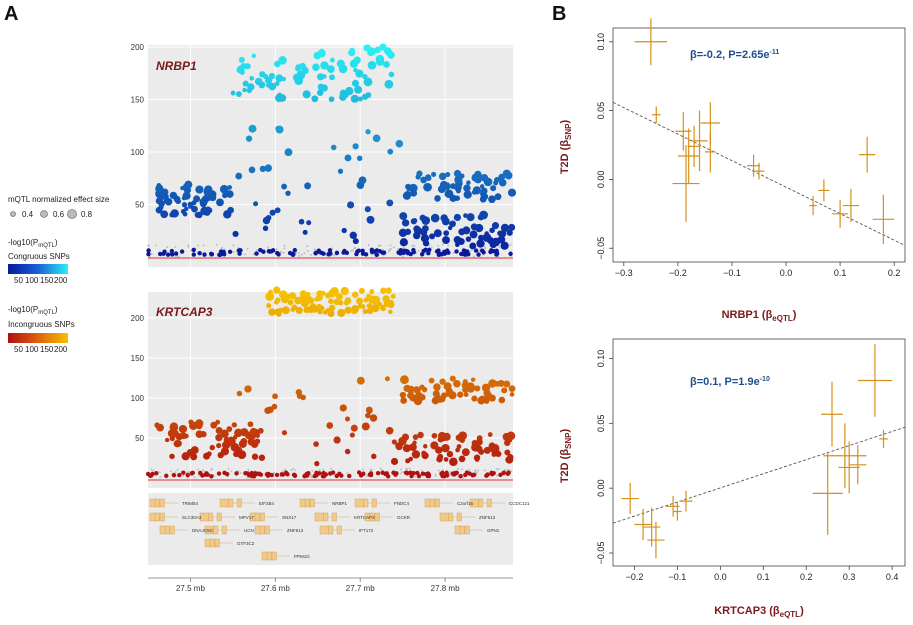 The width and height of the screenshot is (913, 625). What do you see at coordinates (601, 180) in the screenshot?
I see `nrbp1-mr-y-tick-label: 0.00` at bounding box center [601, 180].